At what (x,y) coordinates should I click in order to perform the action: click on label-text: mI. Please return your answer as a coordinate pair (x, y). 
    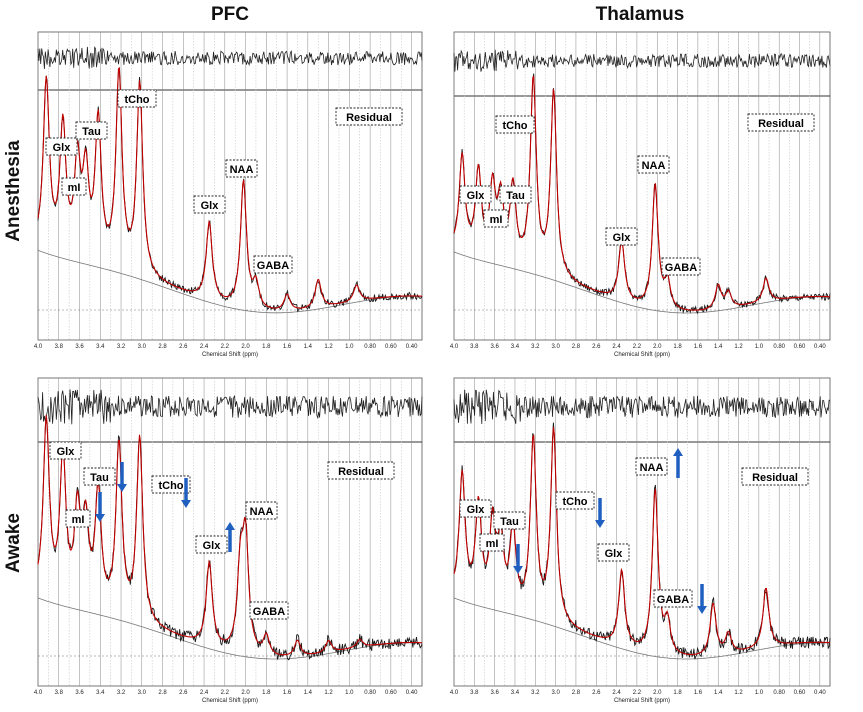
    Looking at the image, I should click on (78, 520).